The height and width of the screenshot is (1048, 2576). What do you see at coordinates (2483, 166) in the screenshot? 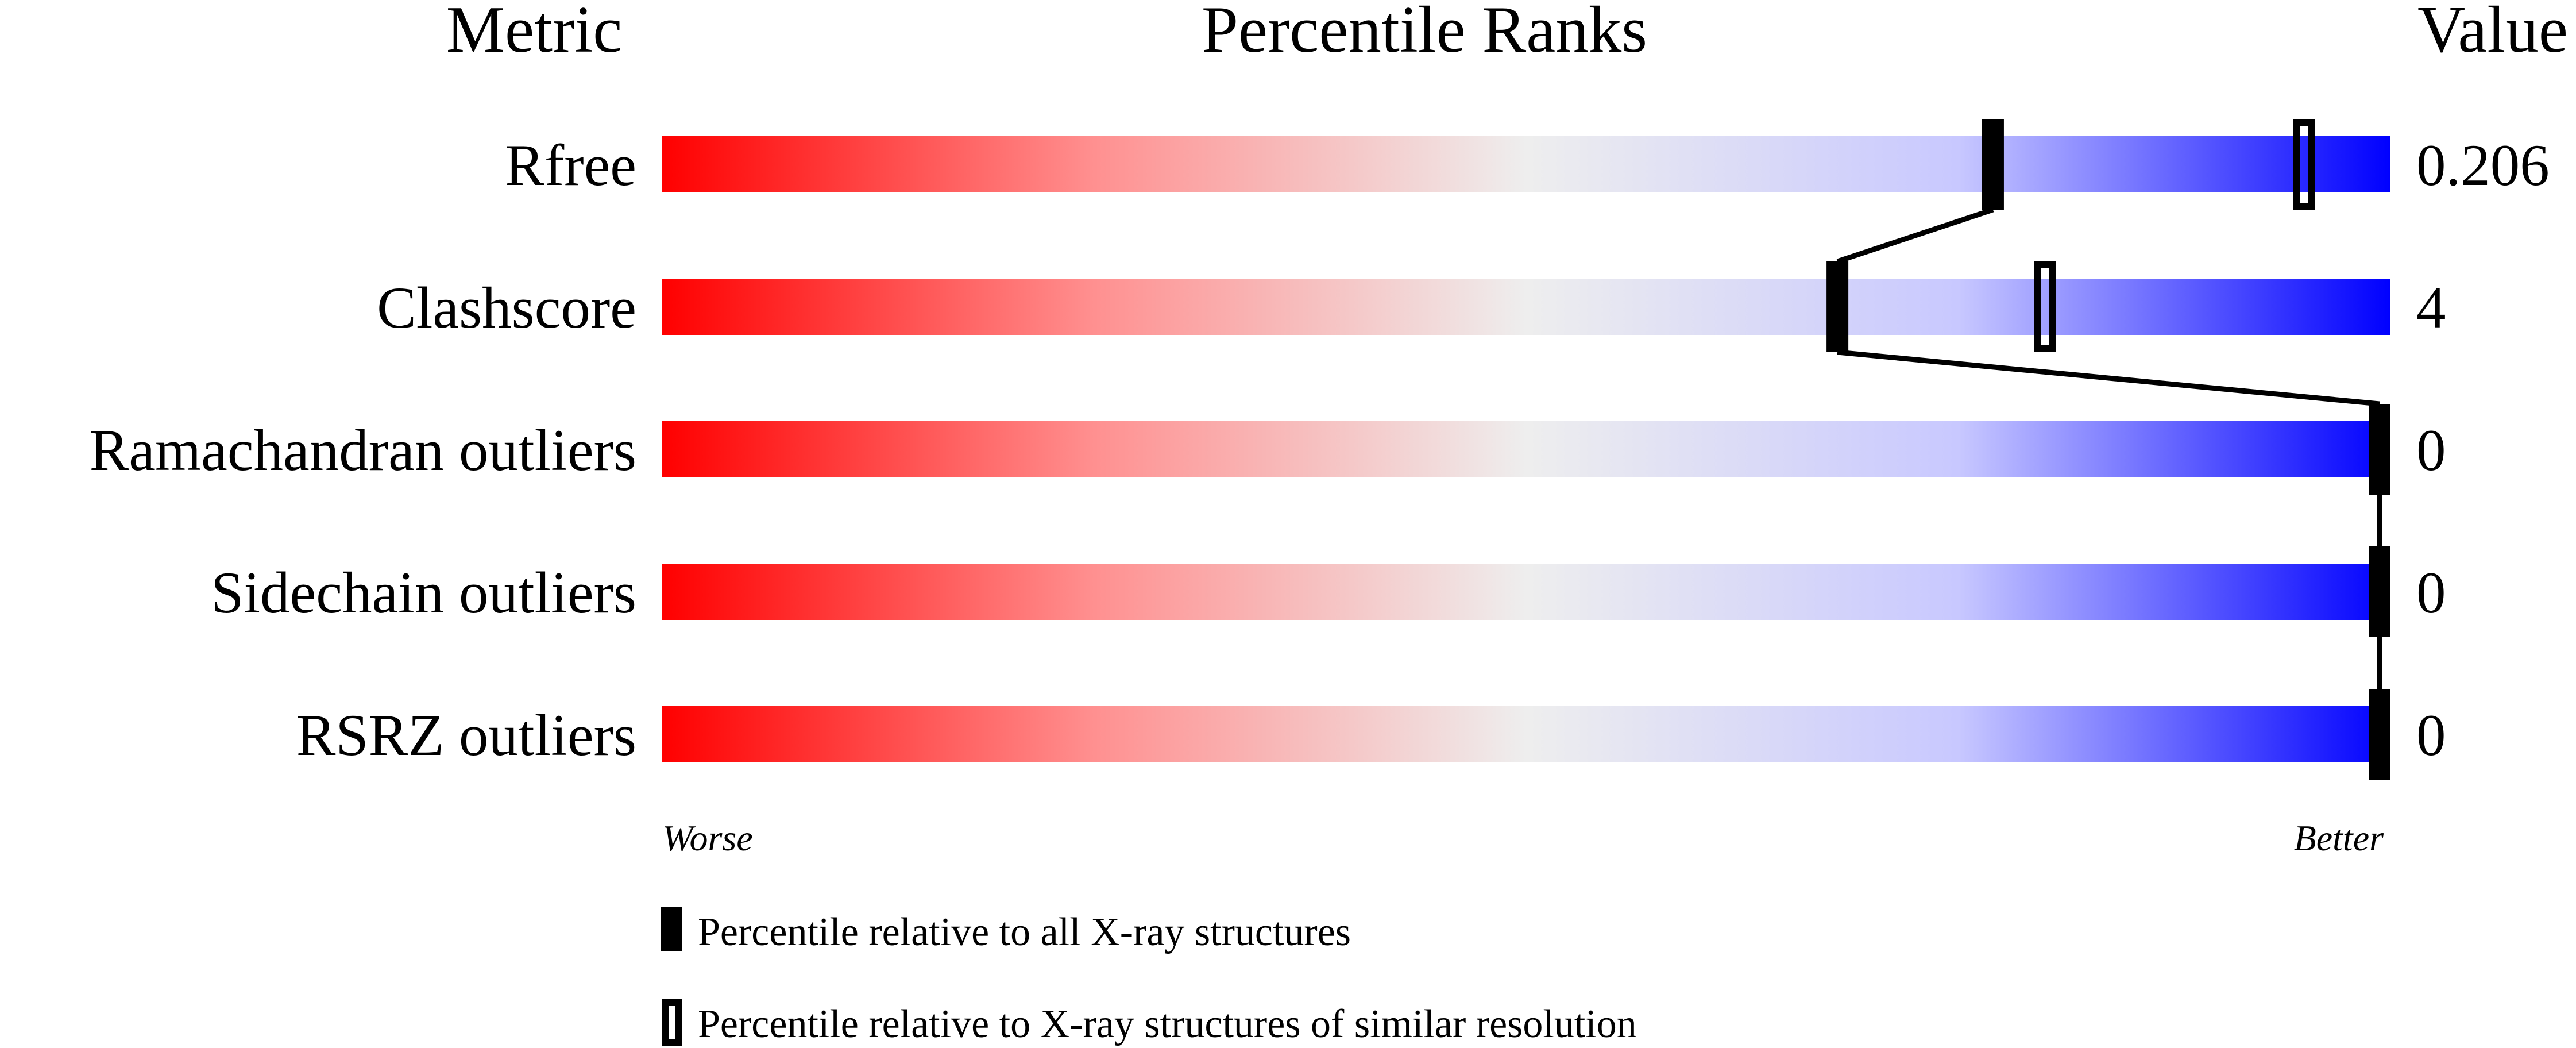
I see `metric-value: 0.206` at bounding box center [2483, 166].